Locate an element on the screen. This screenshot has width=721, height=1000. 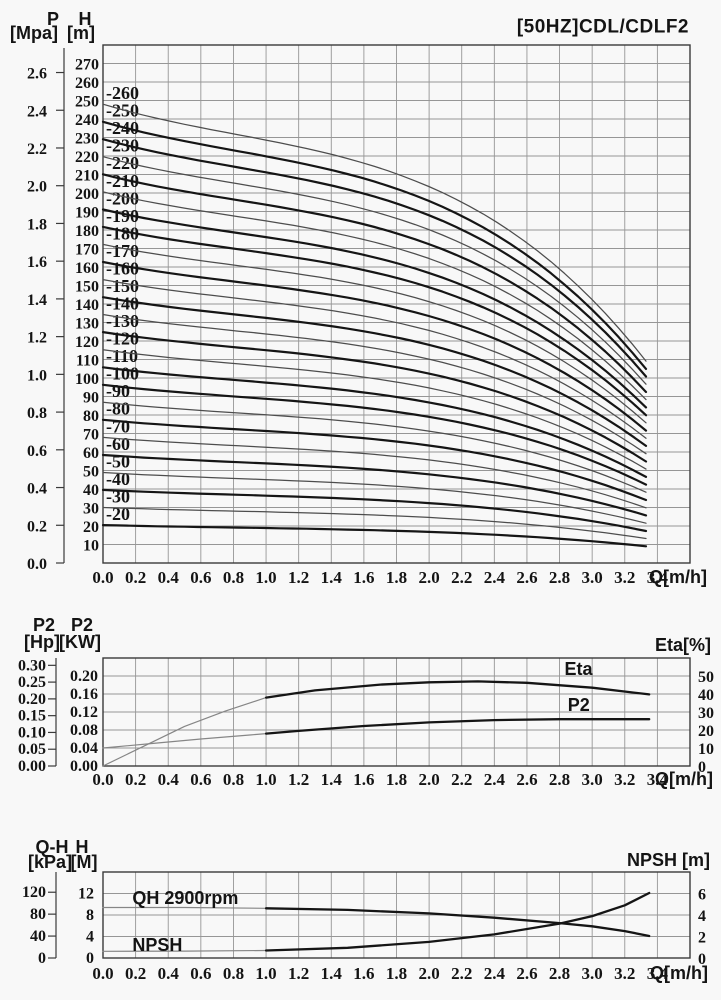
curve--20 is located at coordinates (374, 536).